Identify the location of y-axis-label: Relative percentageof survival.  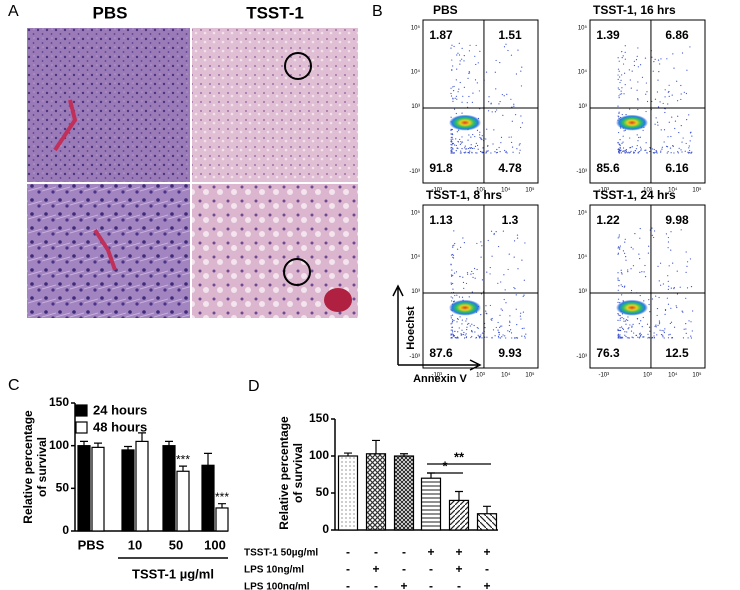
(35, 467).